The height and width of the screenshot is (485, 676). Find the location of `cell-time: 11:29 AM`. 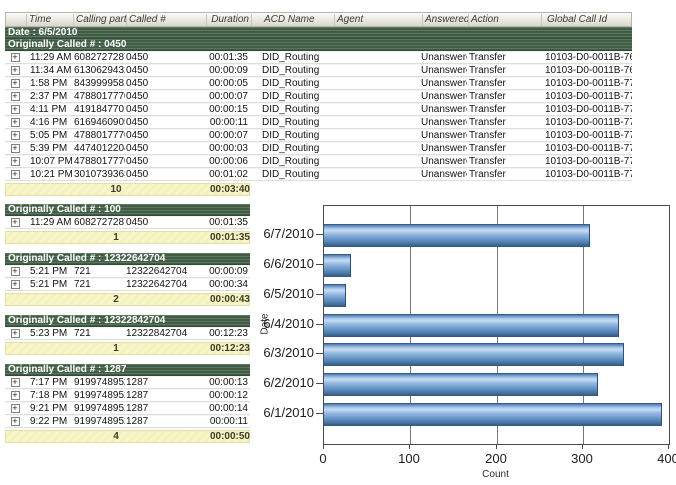

cell-time: 11:29 AM is located at coordinates (51, 57).